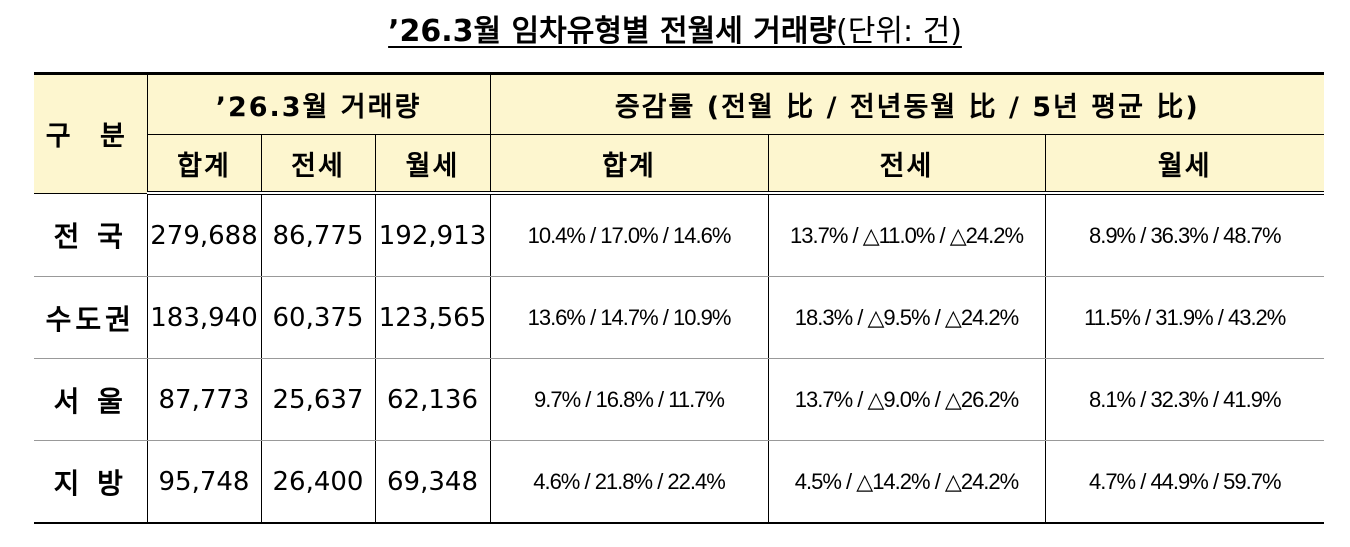 Image resolution: width=1350 pixels, height=547 pixels. What do you see at coordinates (432, 317) in the screenshot?
I see `cell-wolse: 123,565` at bounding box center [432, 317].